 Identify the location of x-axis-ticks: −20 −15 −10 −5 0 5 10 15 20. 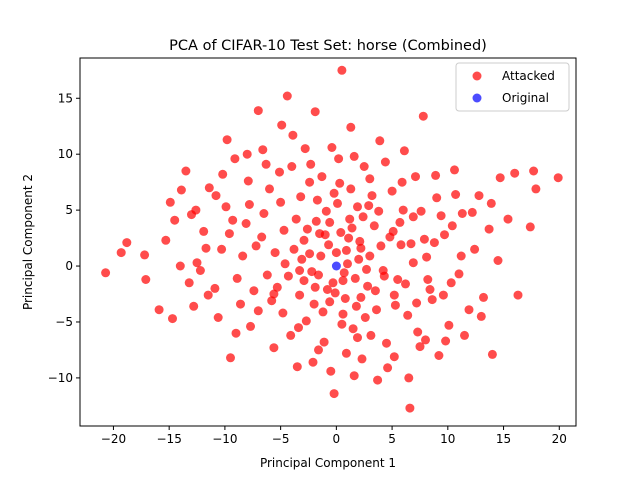
(334, 436).